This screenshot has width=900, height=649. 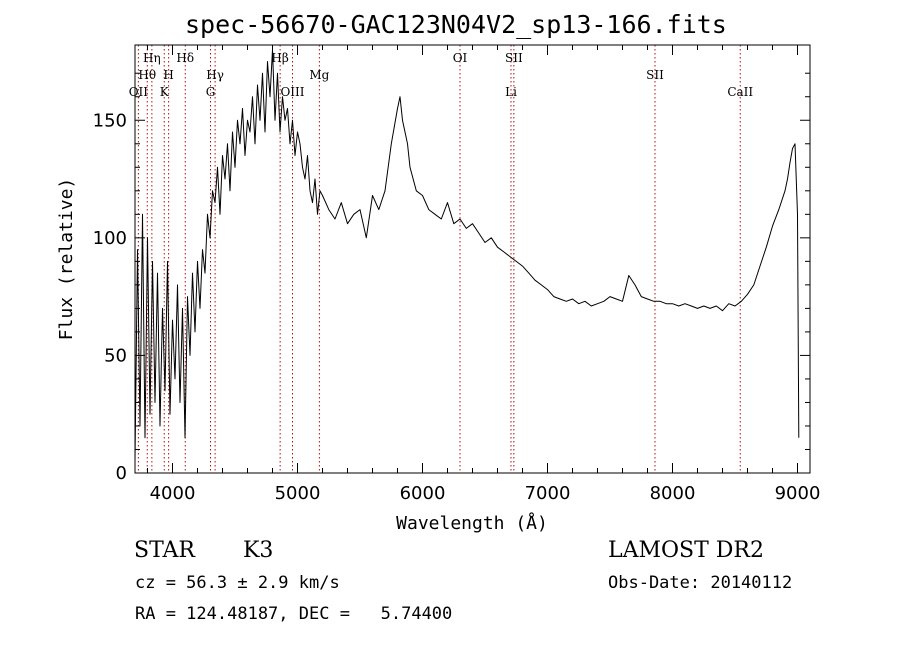 I want to click on object-class: STAR, so click(x=164, y=550).